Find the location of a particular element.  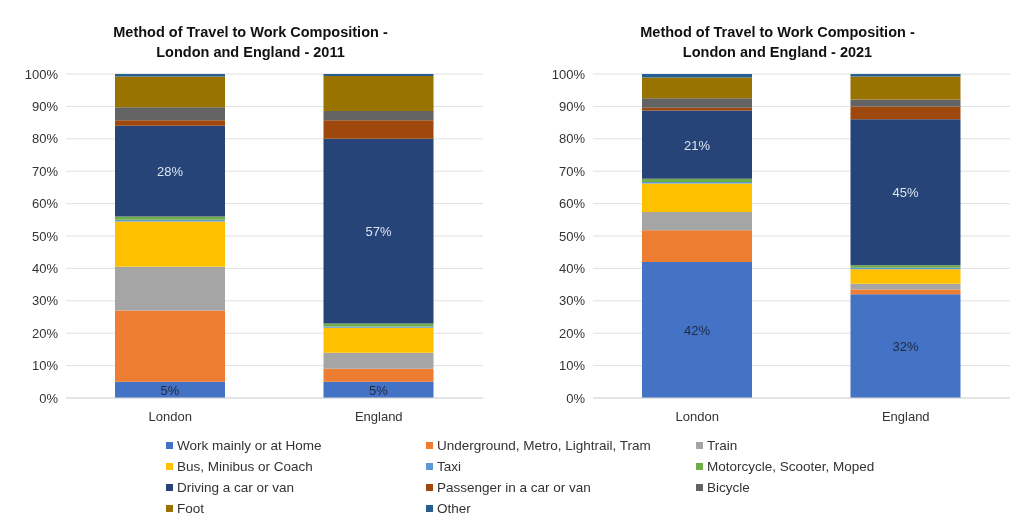

legend-label: Bus, Minibus or Coach is located at coordinates (245, 466).